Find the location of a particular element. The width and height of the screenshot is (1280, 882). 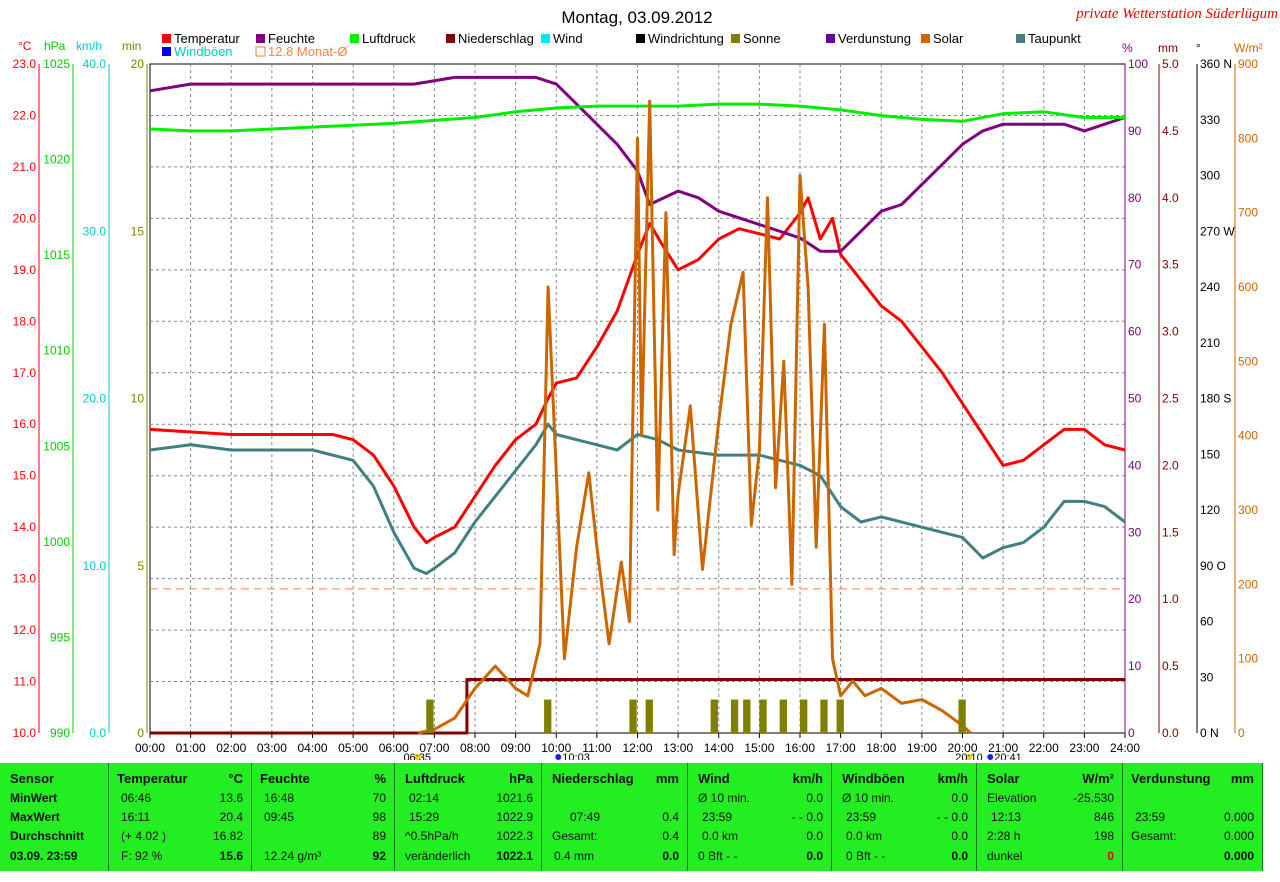

legend-label: Windböen is located at coordinates (203, 51).